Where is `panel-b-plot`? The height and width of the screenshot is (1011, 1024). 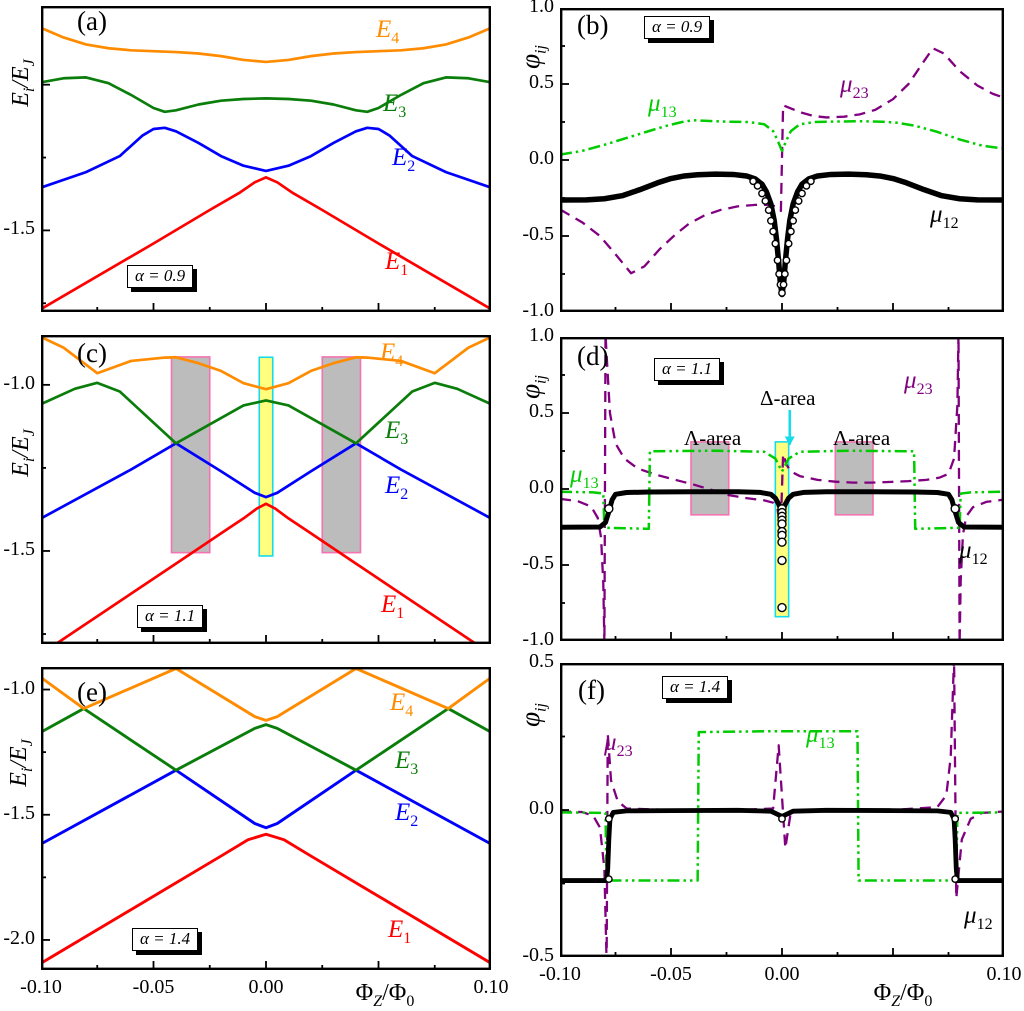
panel-b-plot is located at coordinates (782, 160).